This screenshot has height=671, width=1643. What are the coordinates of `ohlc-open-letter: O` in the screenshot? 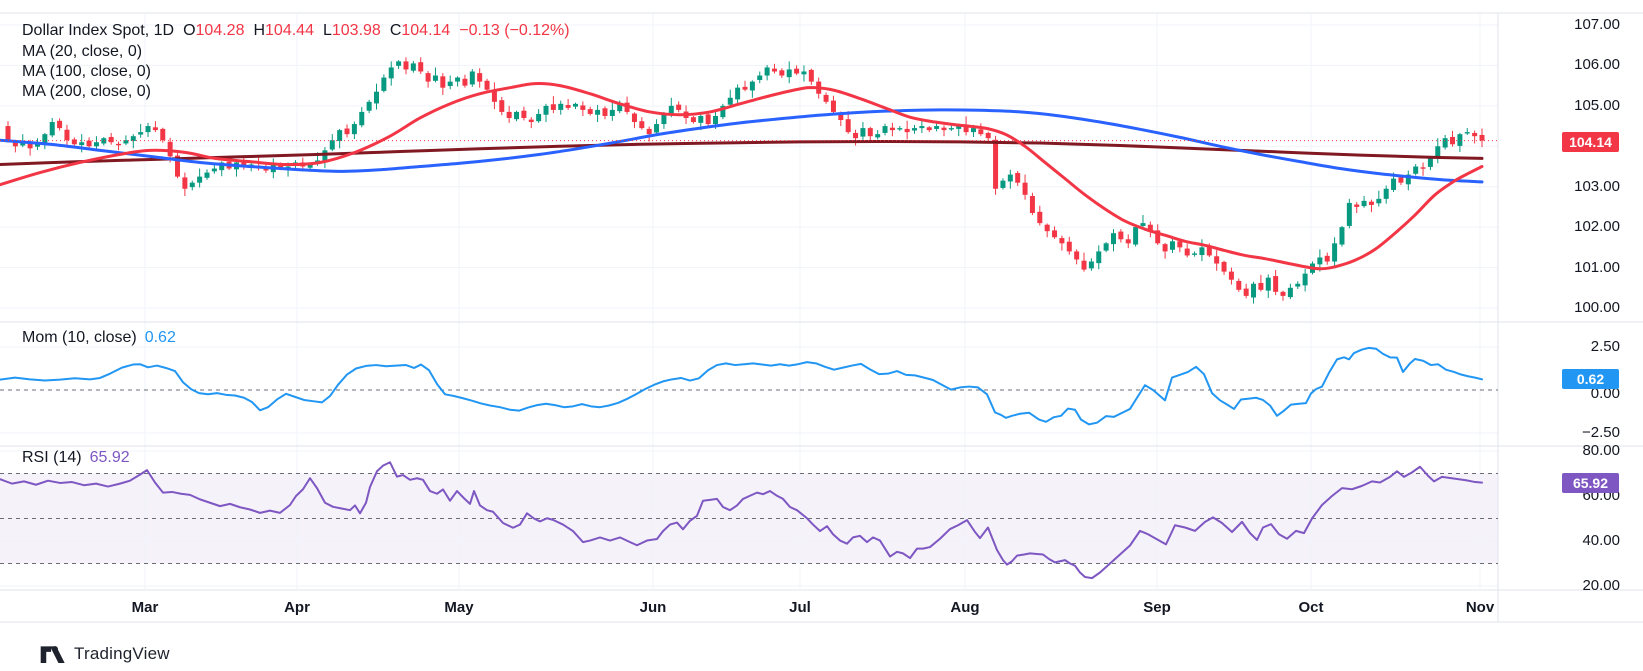 It's located at (189, 30).